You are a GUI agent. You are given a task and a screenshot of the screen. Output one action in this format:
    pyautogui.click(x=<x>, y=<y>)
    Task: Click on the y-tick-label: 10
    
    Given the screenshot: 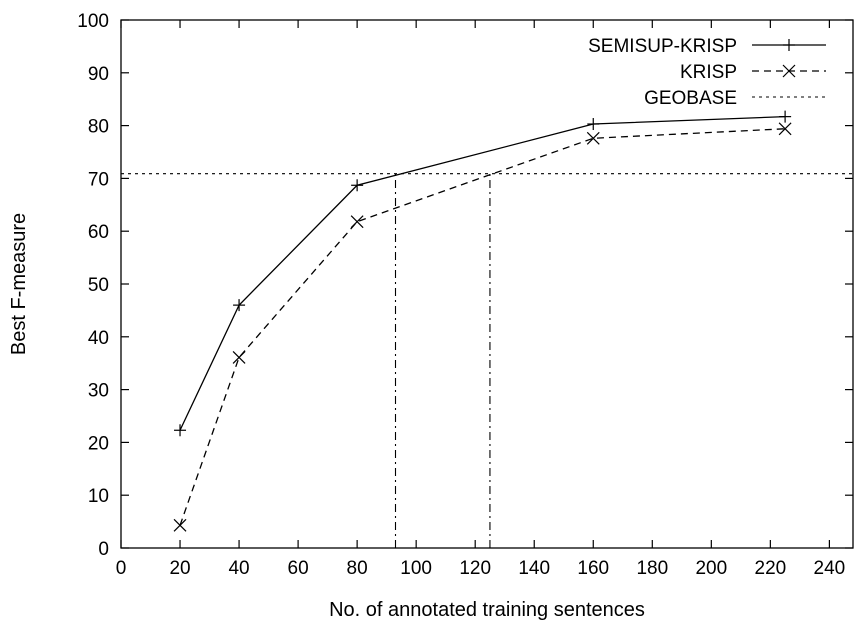 What is the action you would take?
    pyautogui.click(x=98, y=496)
    